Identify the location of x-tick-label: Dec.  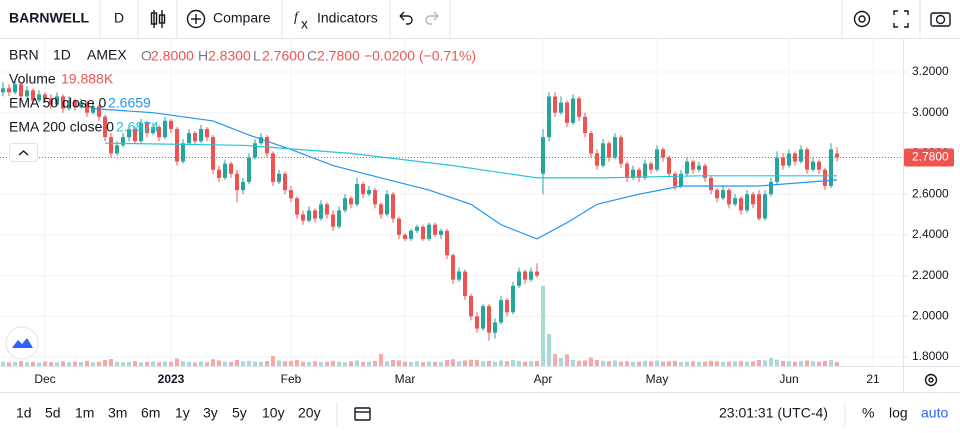
(44, 379).